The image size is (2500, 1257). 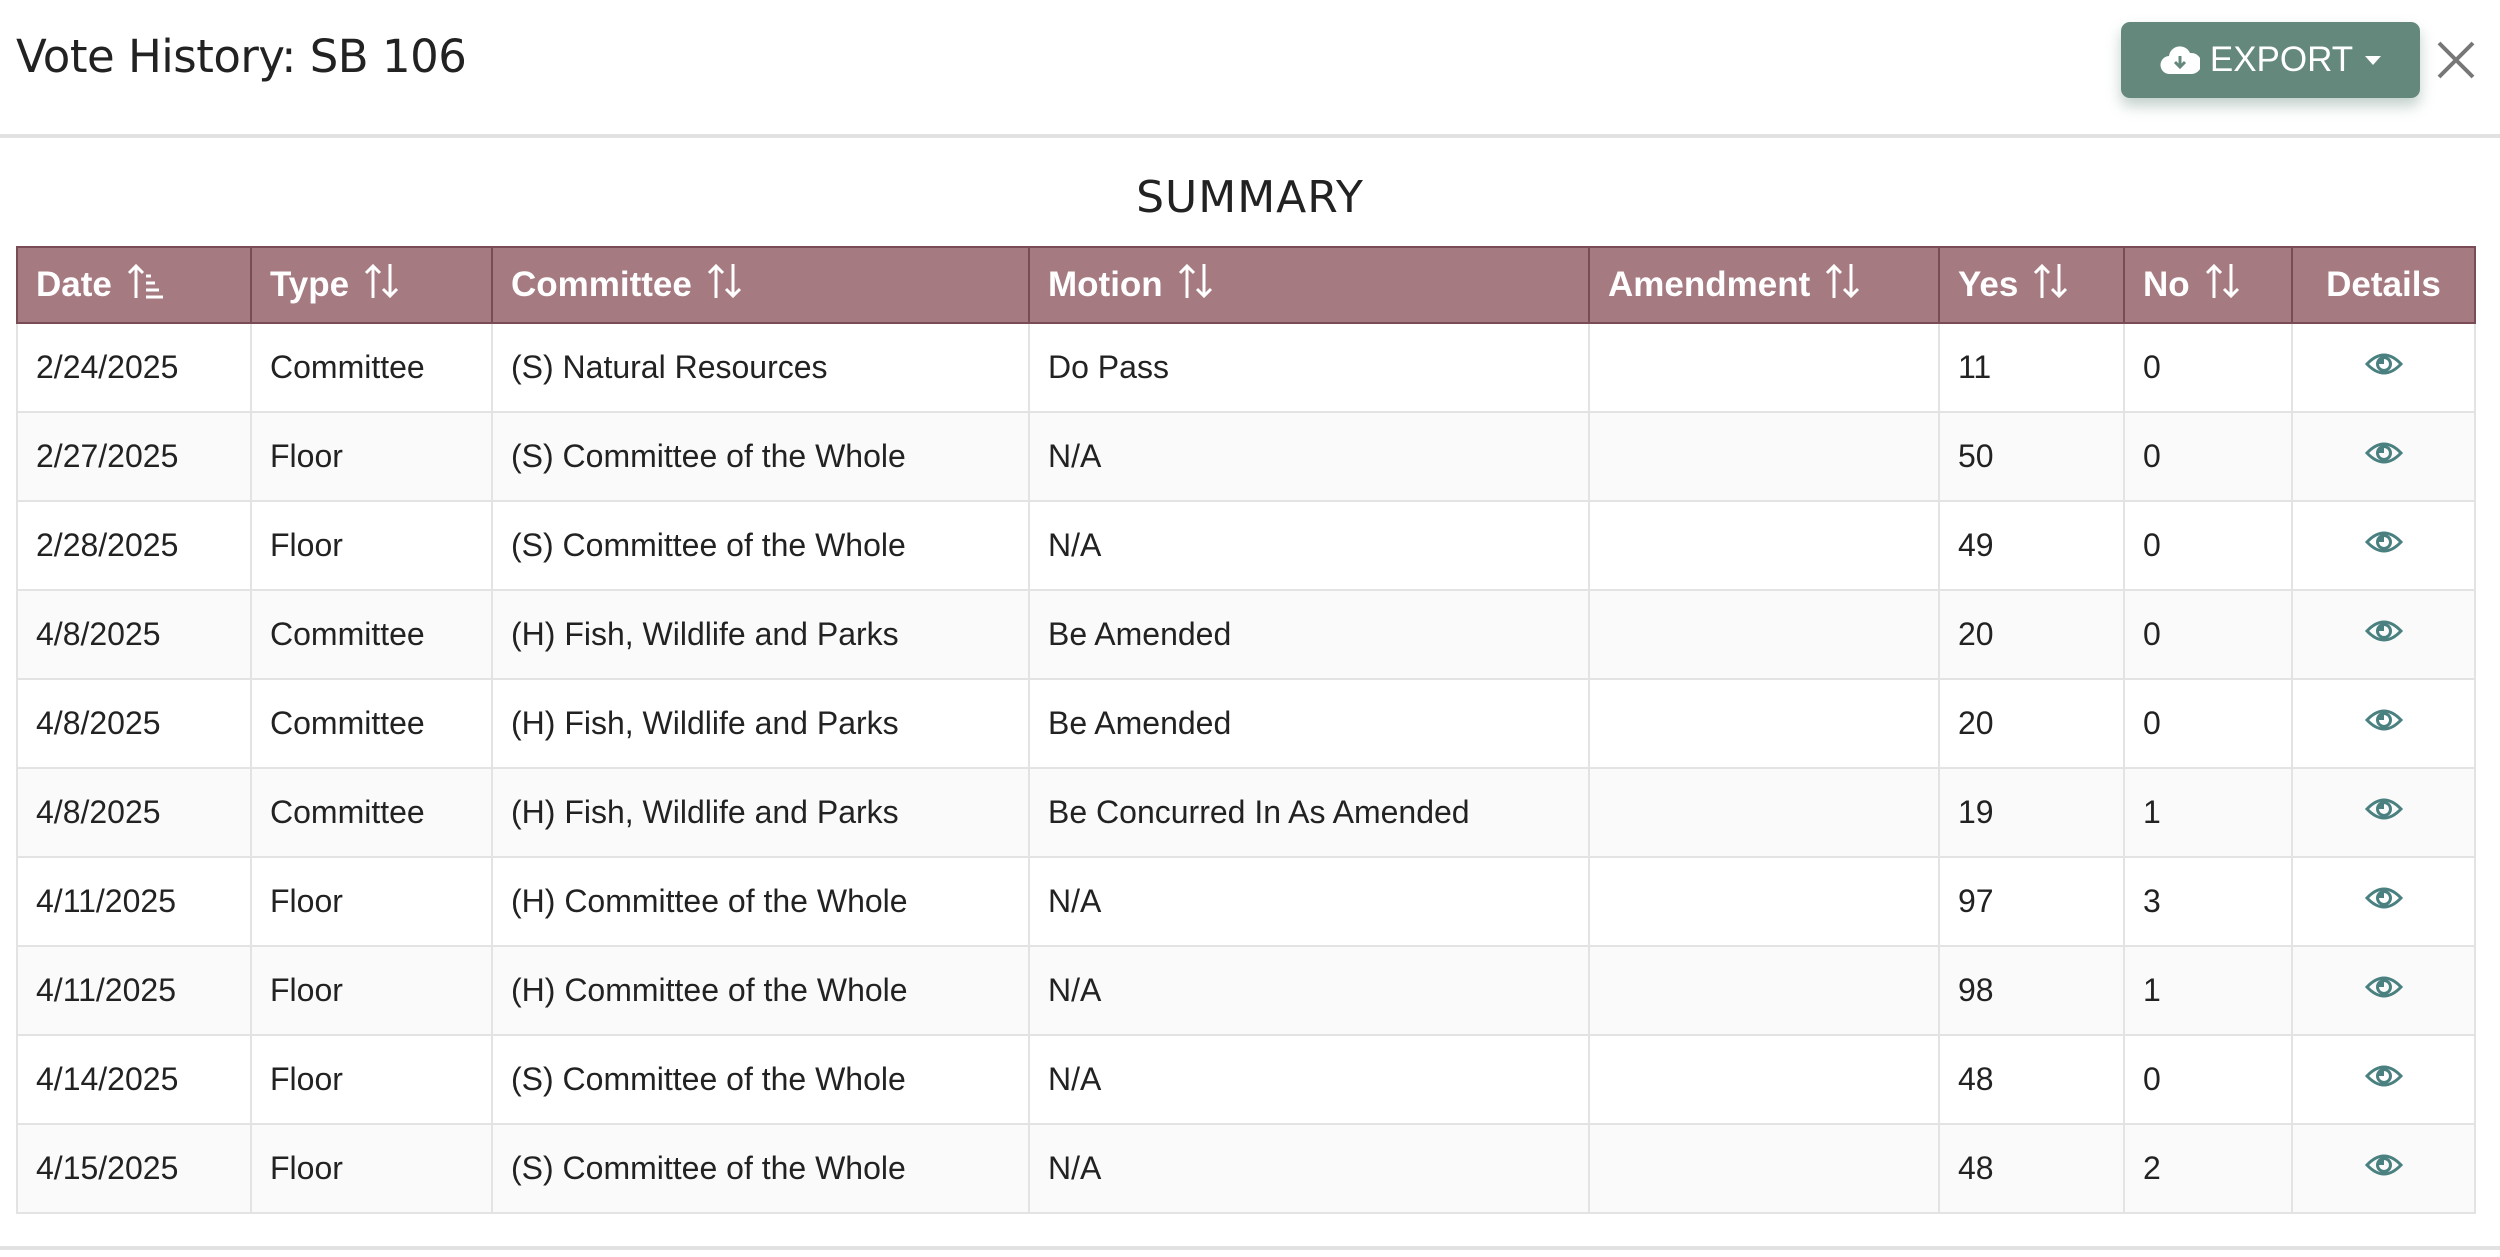 I want to click on cell-yes: 49, so click(x=2031, y=545).